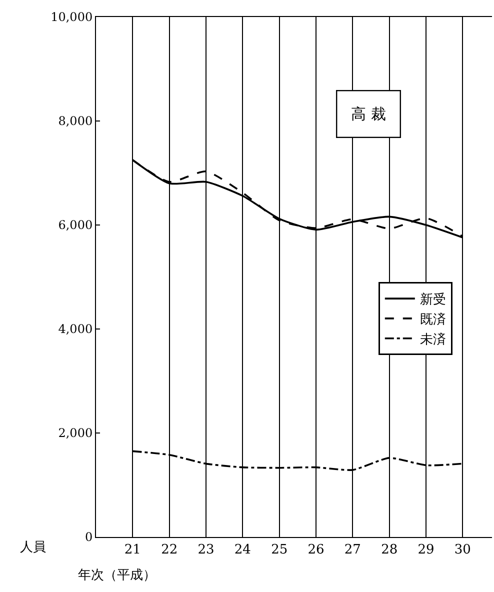 The height and width of the screenshot is (592, 494). What do you see at coordinates (352, 550) in the screenshot?
I see `x-tick-label: 27` at bounding box center [352, 550].